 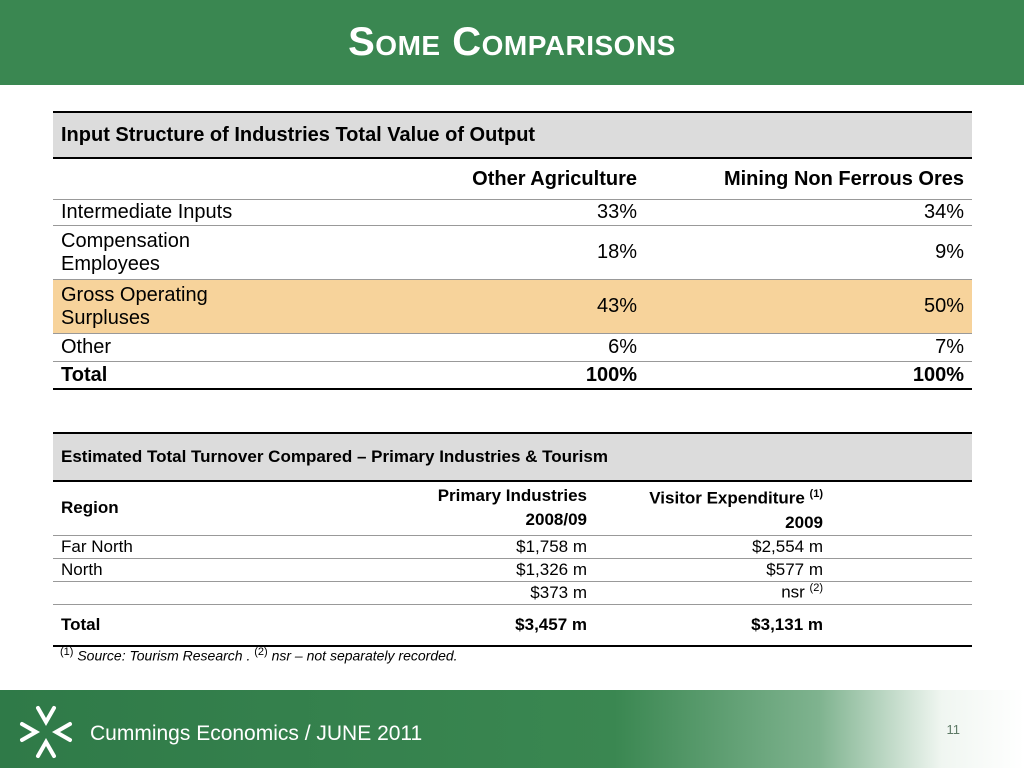 I want to click on table1-col-header: Mining Non Ferrous Ores, so click(x=843, y=178).